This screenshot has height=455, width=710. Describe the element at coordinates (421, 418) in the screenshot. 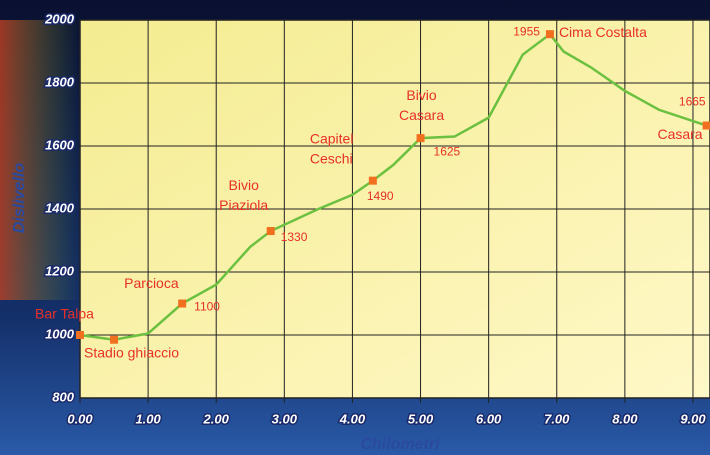

I see `x-tick-label: 5.00` at that location.